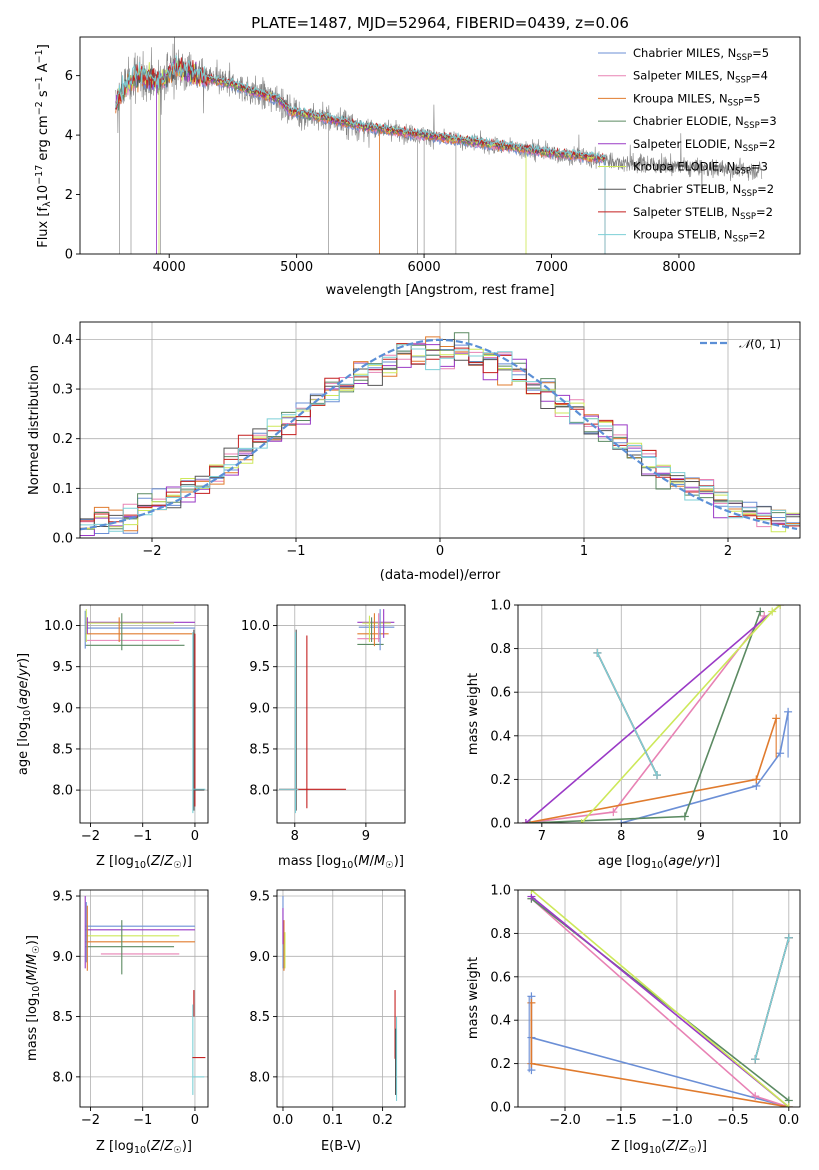  I want to click on y-tick-label: 0.1, so click(62, 489).